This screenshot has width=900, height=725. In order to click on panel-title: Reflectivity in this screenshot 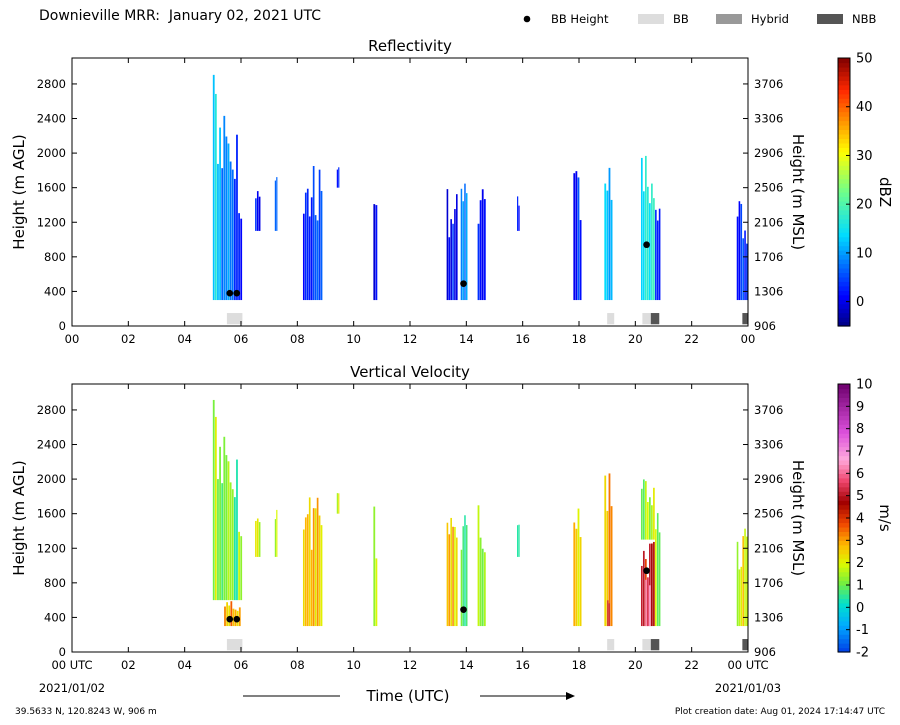, I will do `click(410, 46)`.